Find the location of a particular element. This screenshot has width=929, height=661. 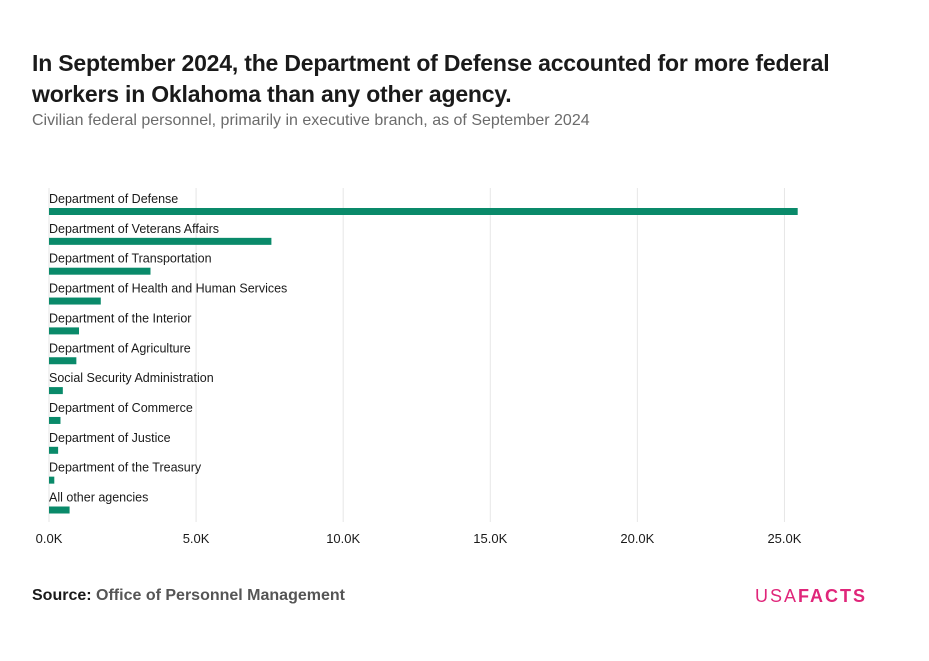

source-label: Source: is located at coordinates (62, 595).